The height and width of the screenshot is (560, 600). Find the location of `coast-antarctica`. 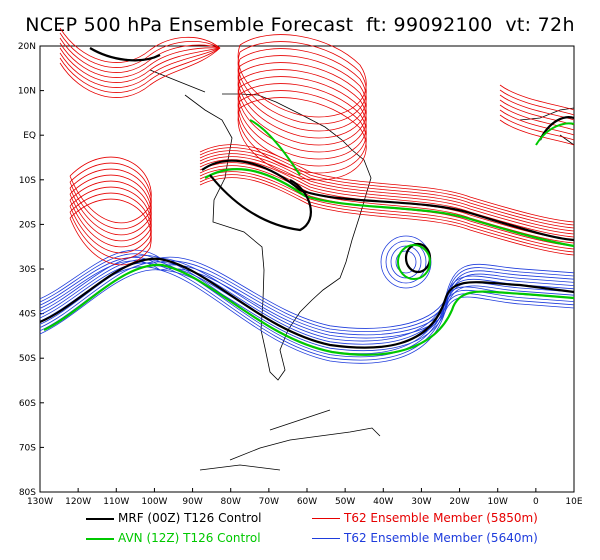

coast-antarctica is located at coordinates (290, 440).